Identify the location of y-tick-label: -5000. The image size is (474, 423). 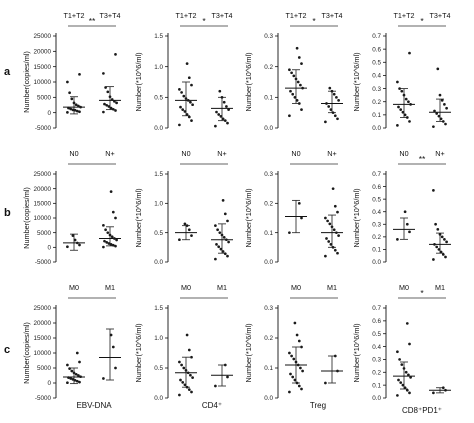
(43, 398).